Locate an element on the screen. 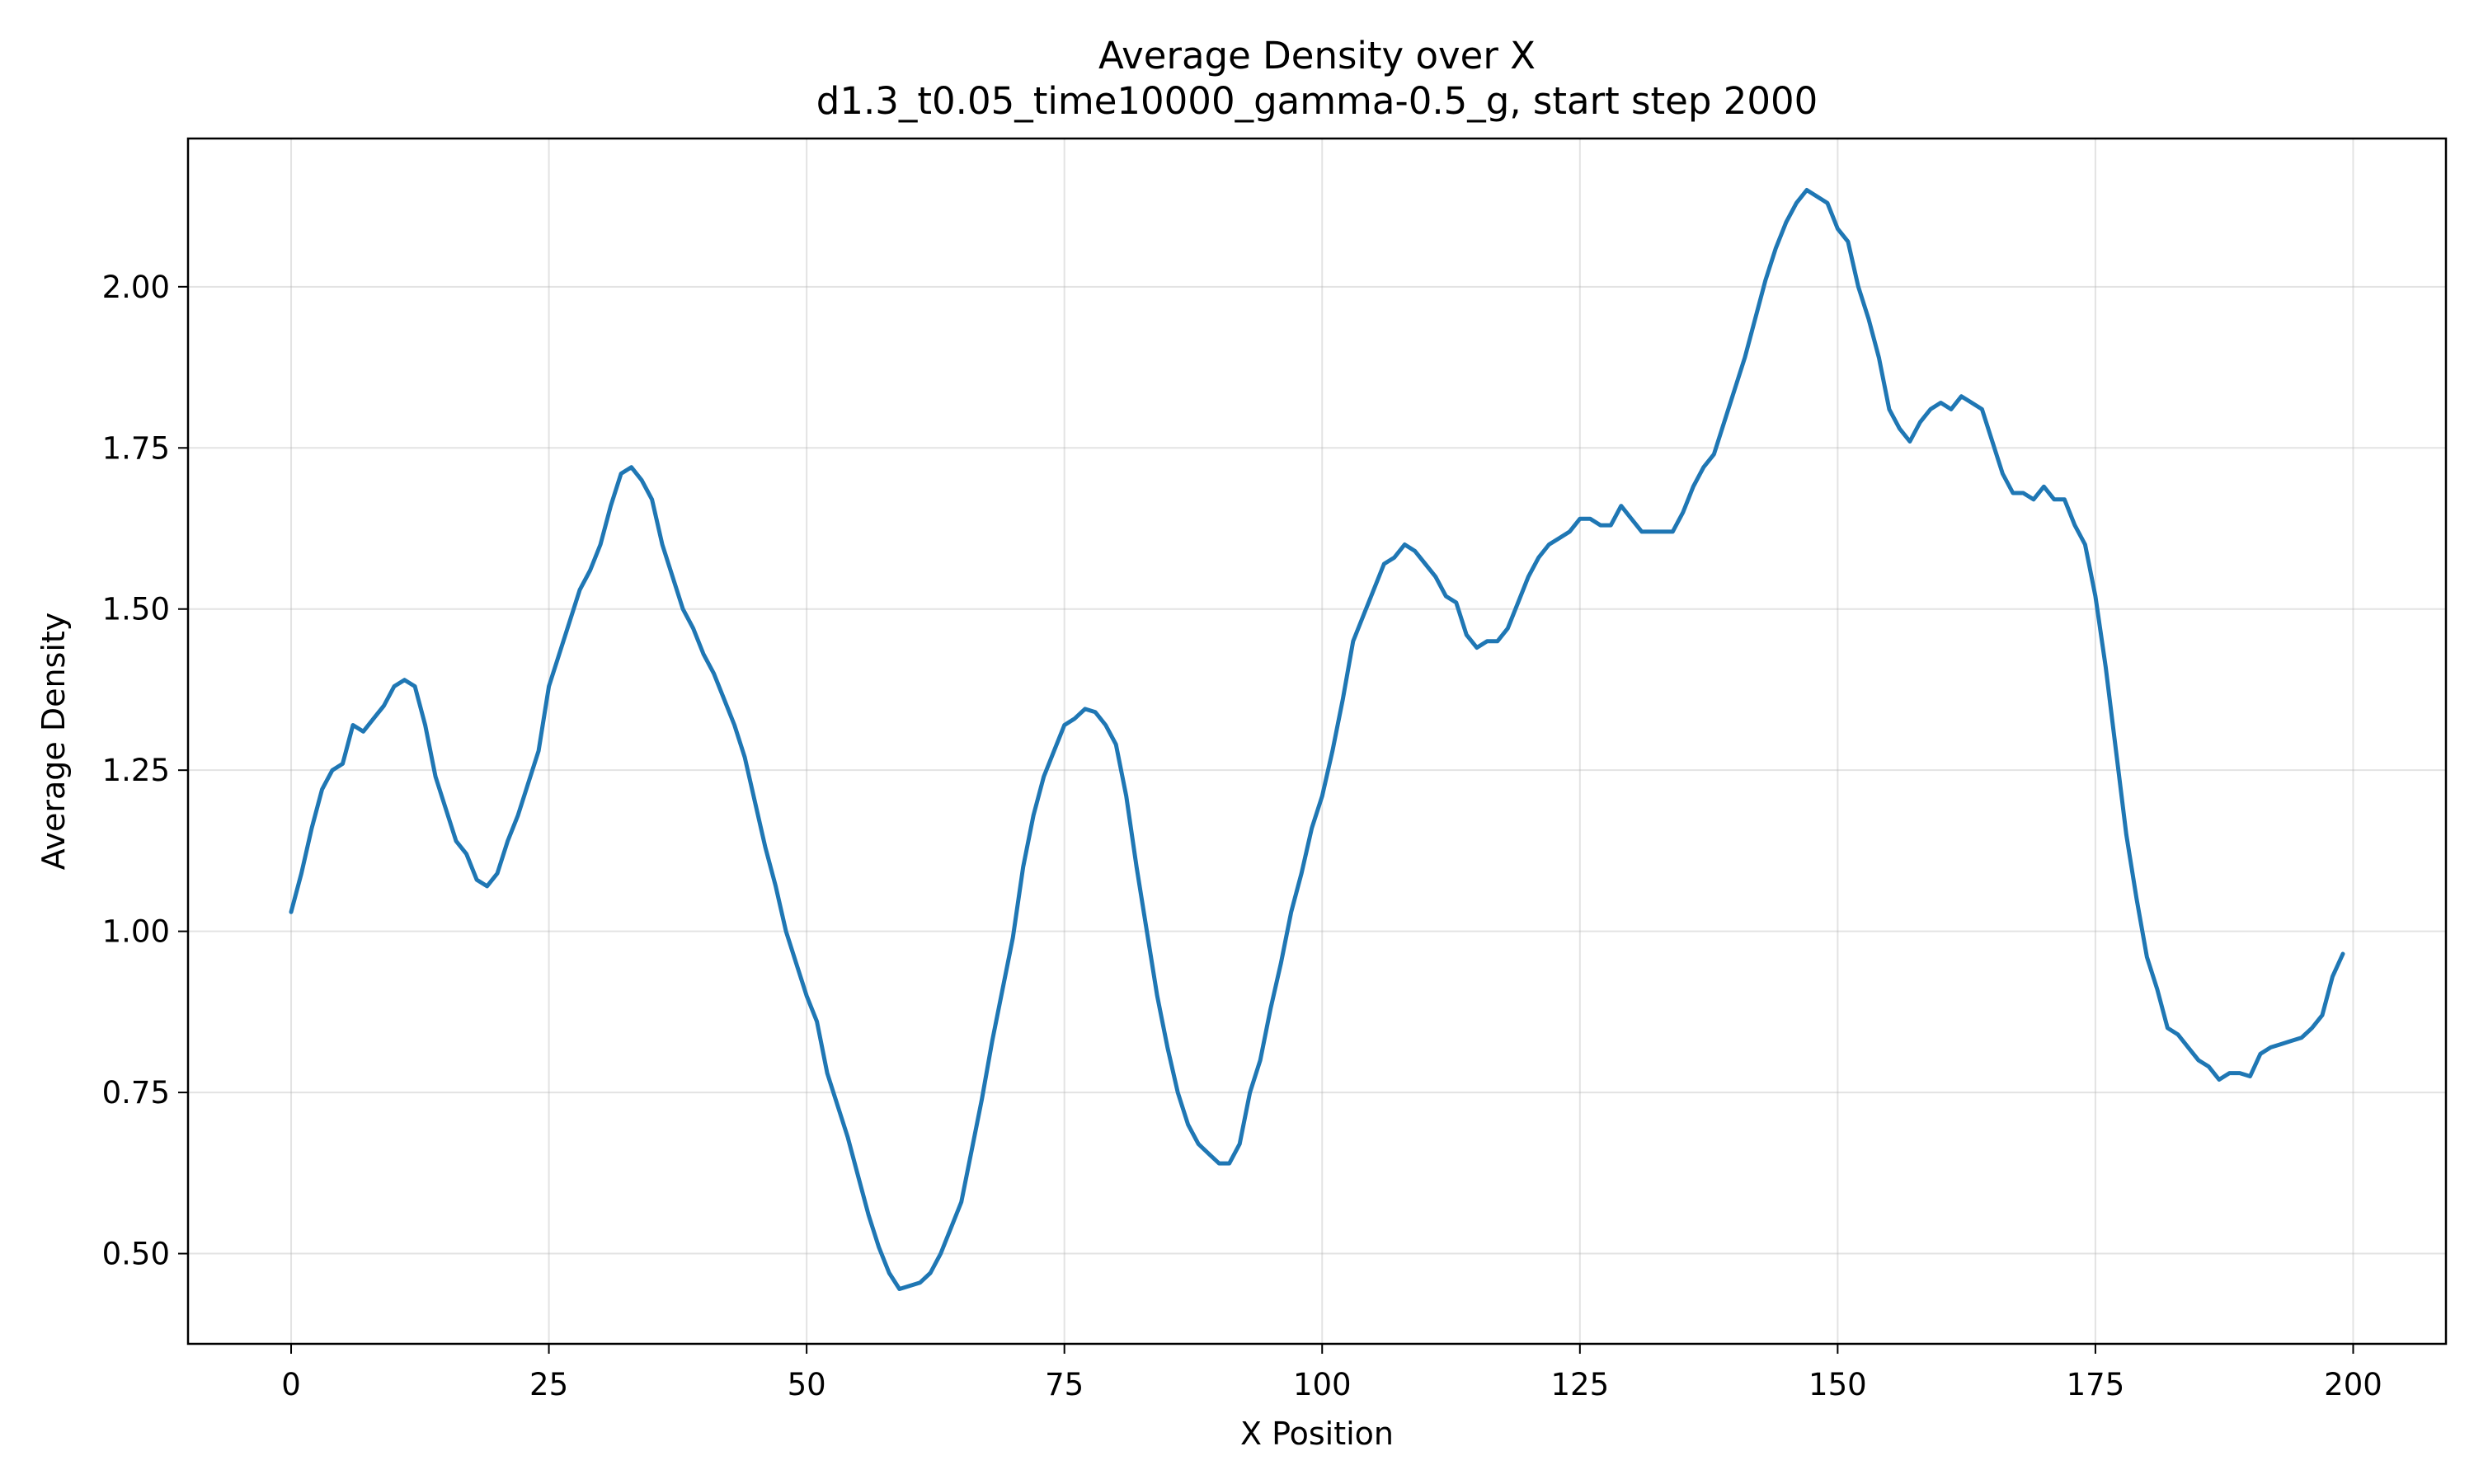  x-axis-ticks: 0 25 50 75 100 125 150 175 200 is located at coordinates (1331, 1373).